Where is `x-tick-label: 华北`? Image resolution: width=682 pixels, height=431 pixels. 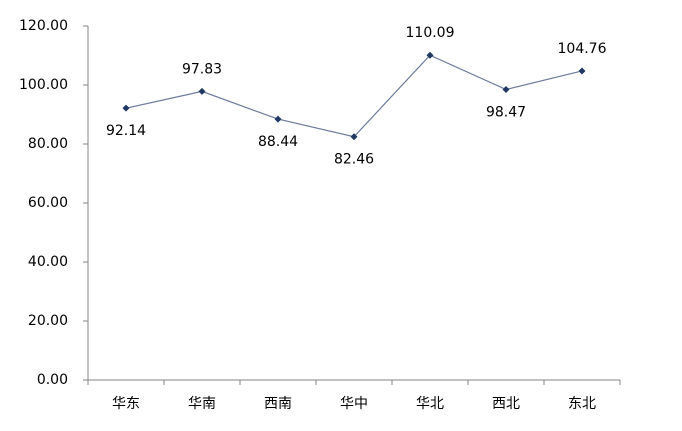
x-tick-label: 华北 is located at coordinates (430, 404).